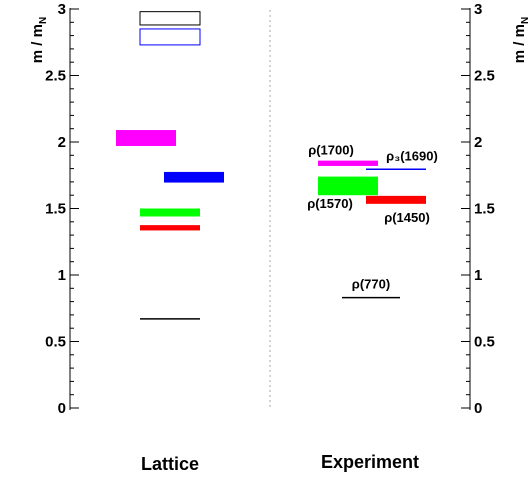 Image resolution: width=531 pixels, height=481 pixels. I want to click on right-tick-label: 1, so click(478, 275).